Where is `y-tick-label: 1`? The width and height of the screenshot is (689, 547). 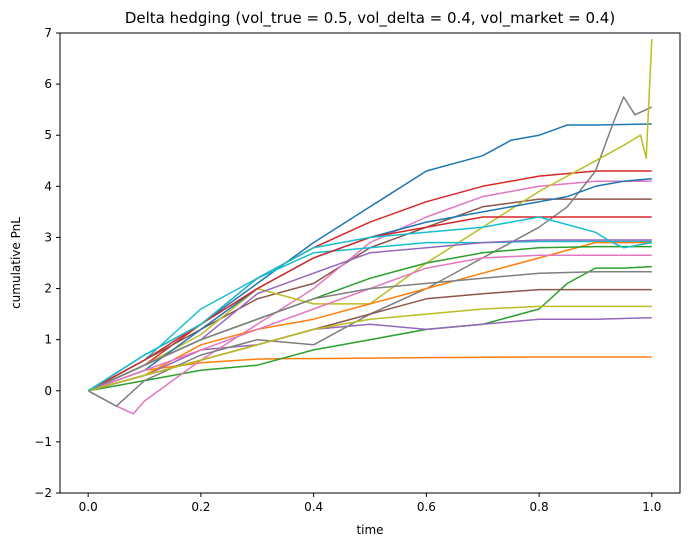
y-tick-label: 1 is located at coordinates (48, 340).